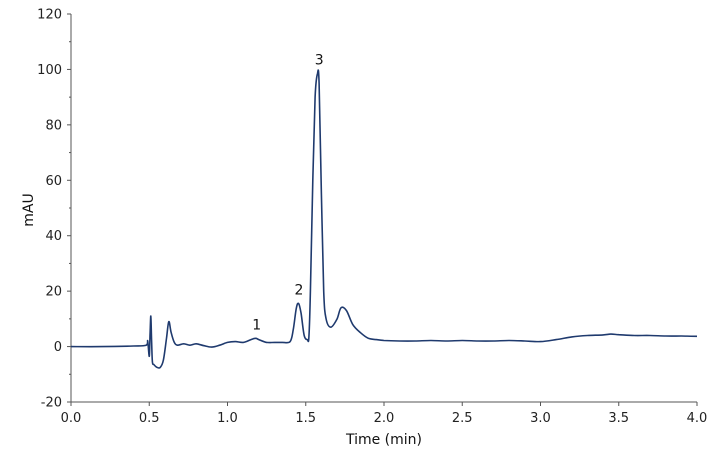 The height and width of the screenshot is (463, 718). I want to click on peak-label-3: 3, so click(319, 61).